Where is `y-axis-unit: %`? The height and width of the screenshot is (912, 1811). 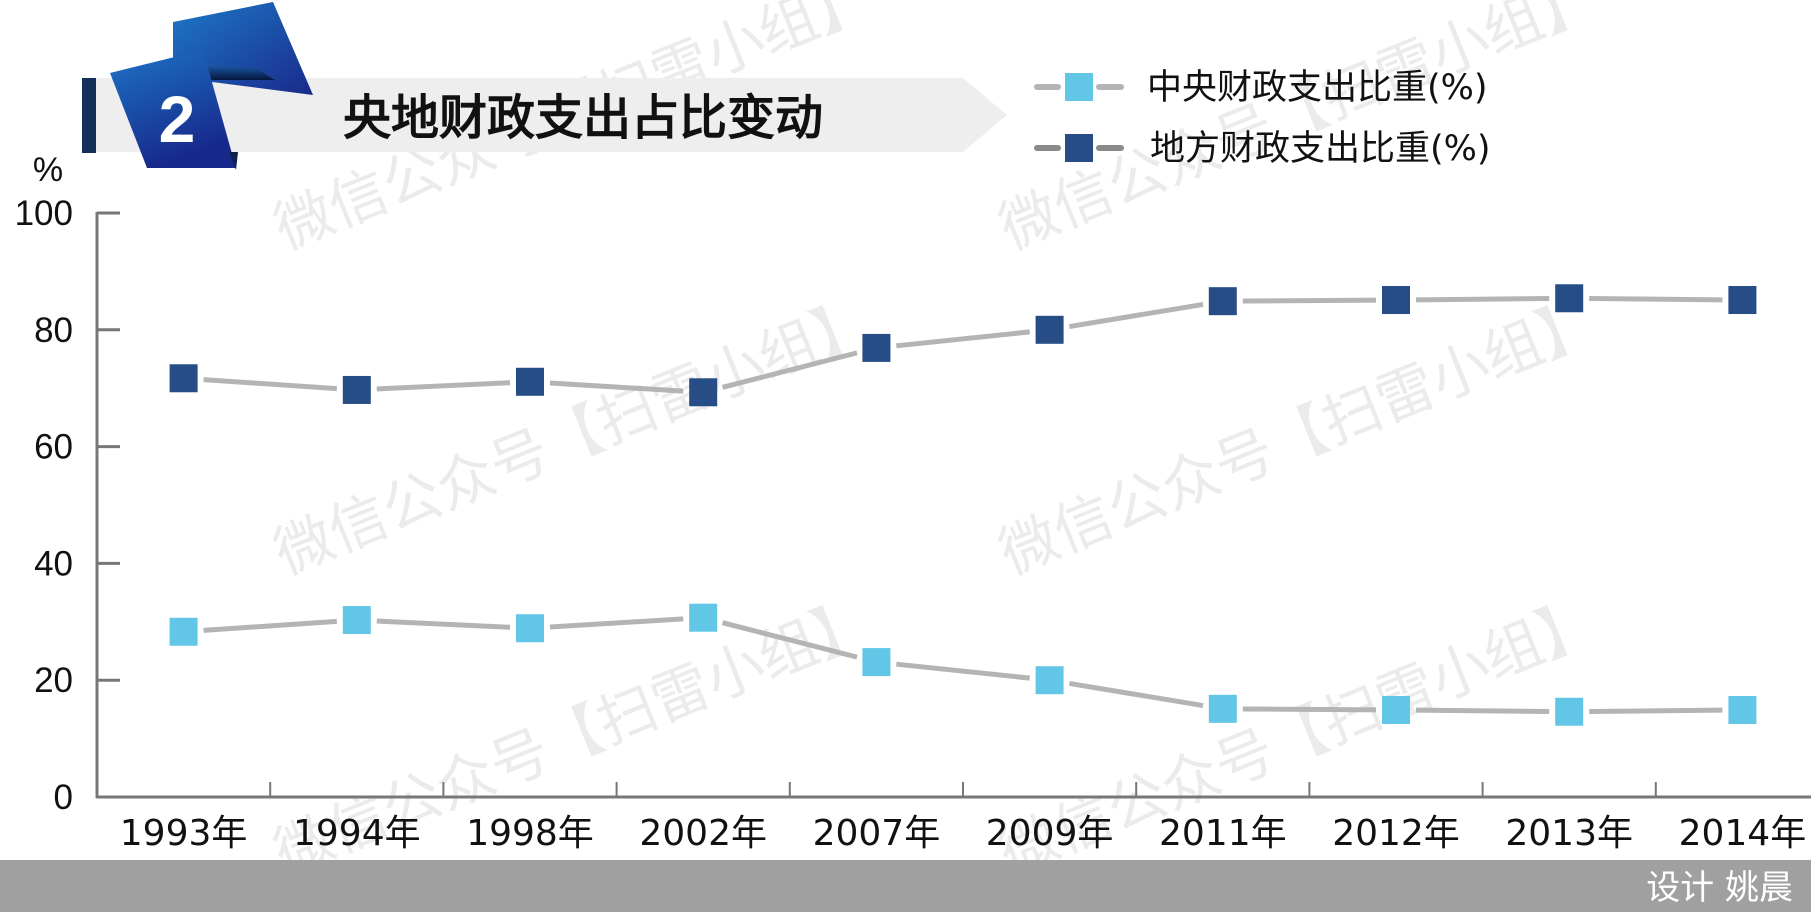
y-axis-unit: % is located at coordinates (48, 170).